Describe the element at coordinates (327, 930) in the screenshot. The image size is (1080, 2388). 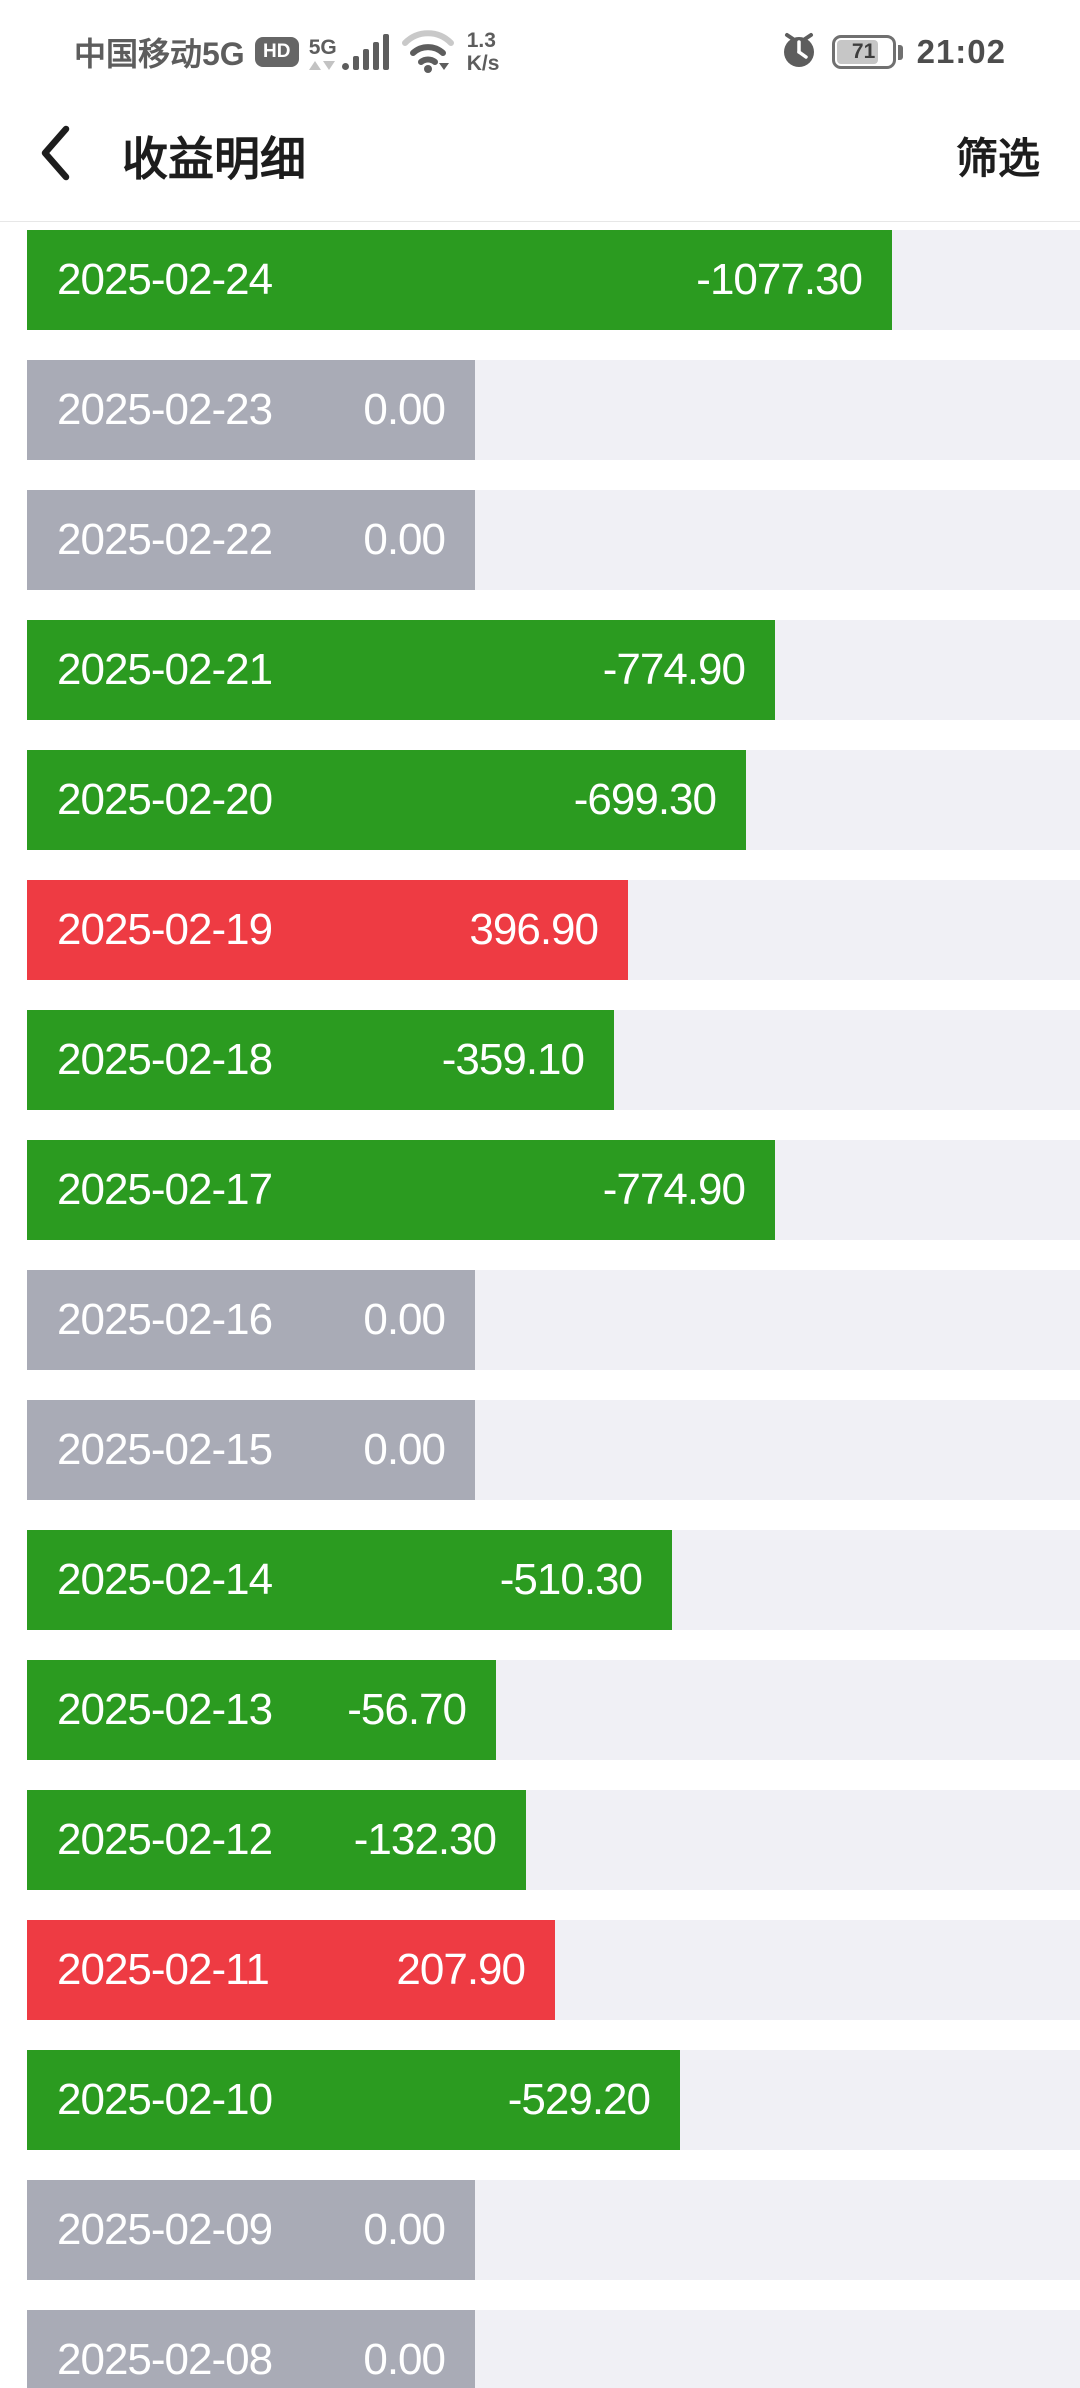
I see `profit-bar: 2025-02-19 396.90` at that location.